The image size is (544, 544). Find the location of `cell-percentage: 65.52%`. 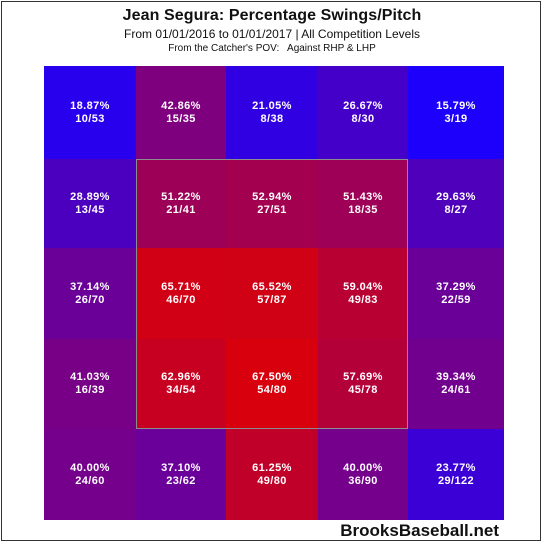

cell-percentage: 65.52% is located at coordinates (272, 286).